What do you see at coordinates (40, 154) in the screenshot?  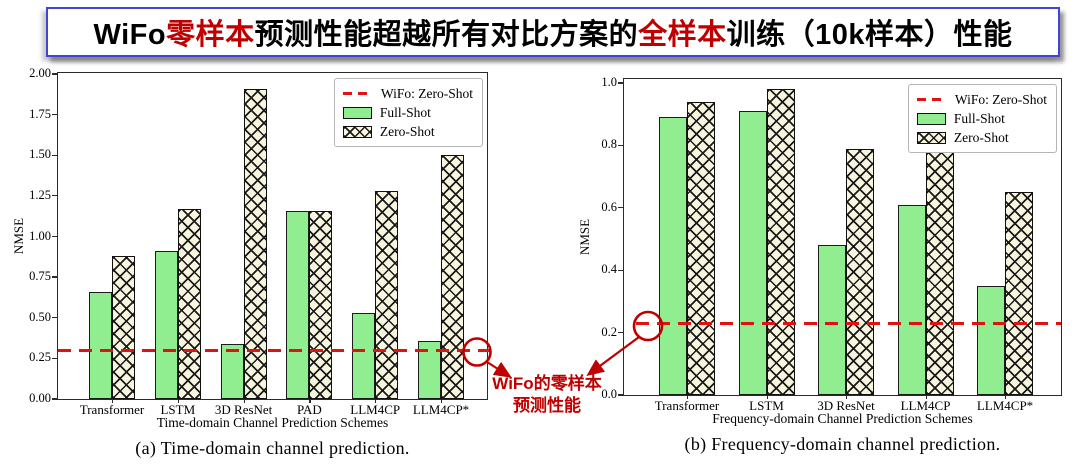 I see `y-tick-label: 1.50` at bounding box center [40, 154].